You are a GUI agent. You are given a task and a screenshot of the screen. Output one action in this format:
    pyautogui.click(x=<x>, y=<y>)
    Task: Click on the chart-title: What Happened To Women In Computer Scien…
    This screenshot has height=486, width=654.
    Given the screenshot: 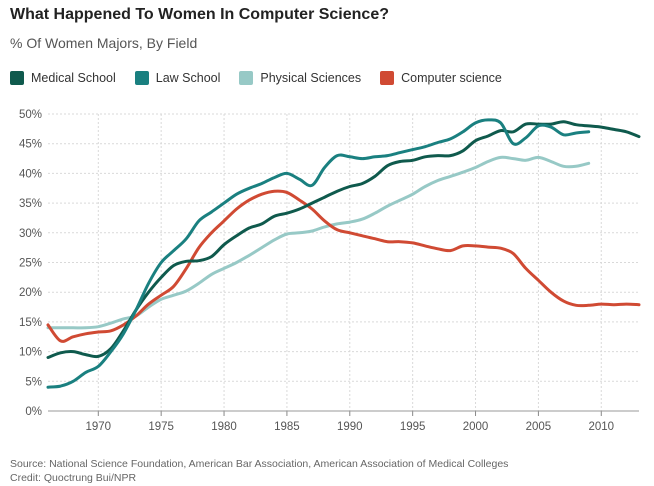 What is the action you would take?
    pyautogui.click(x=199, y=14)
    